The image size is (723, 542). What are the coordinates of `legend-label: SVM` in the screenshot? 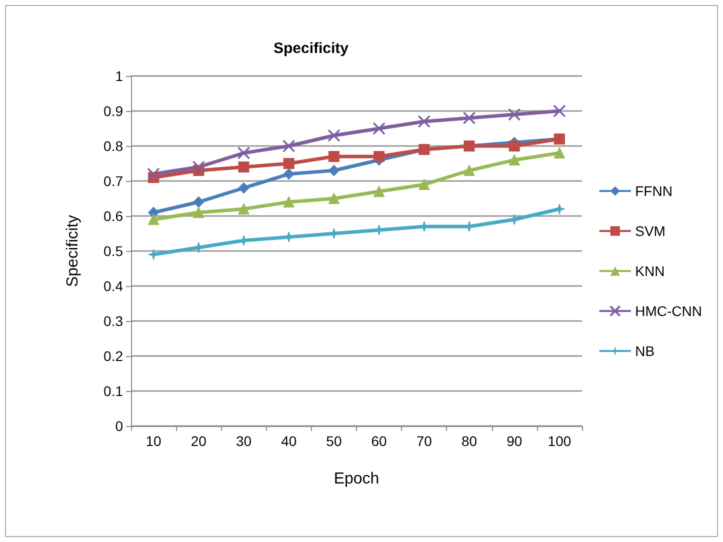 It's located at (650, 231).